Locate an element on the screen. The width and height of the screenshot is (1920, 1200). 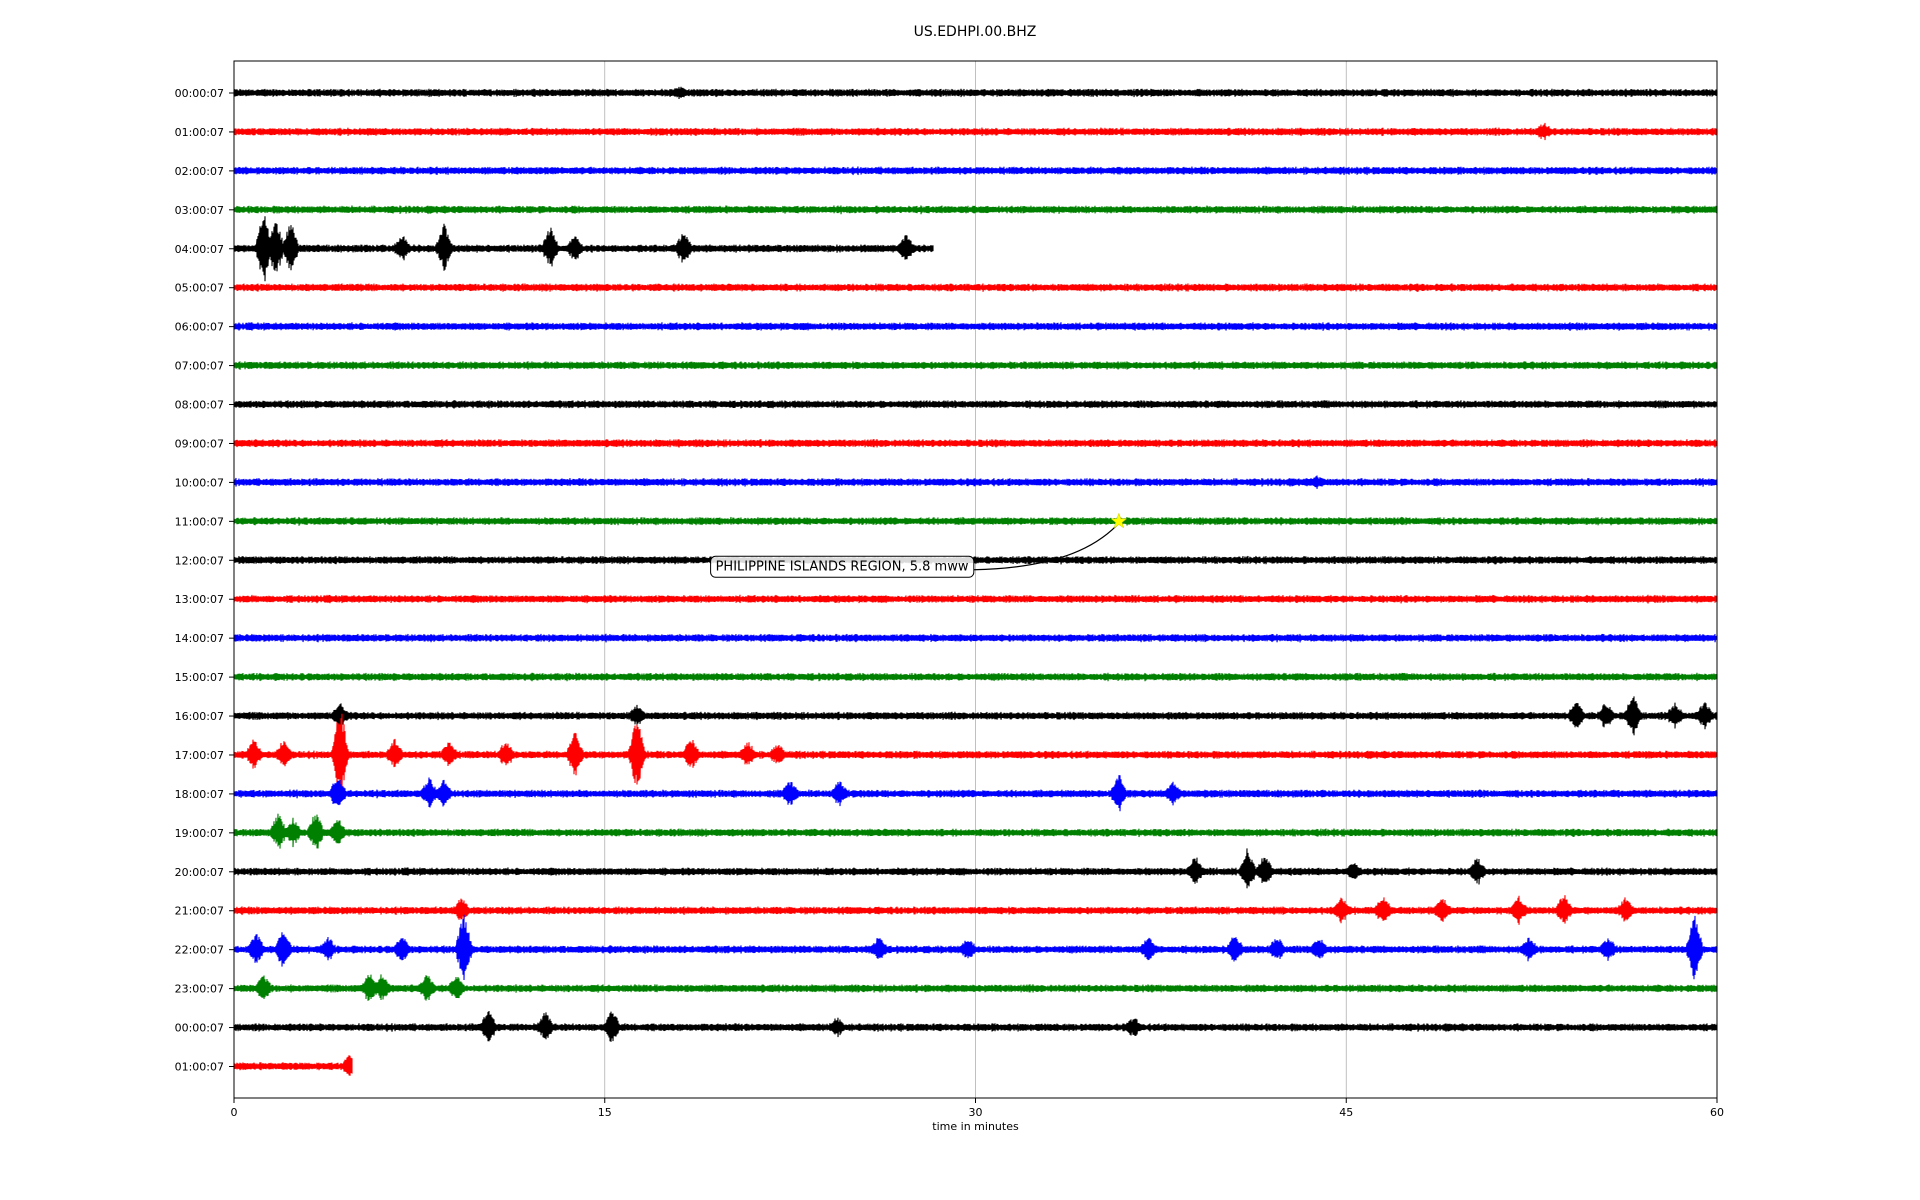
y-tick-label: 04:00:07 is located at coordinates (199, 249).